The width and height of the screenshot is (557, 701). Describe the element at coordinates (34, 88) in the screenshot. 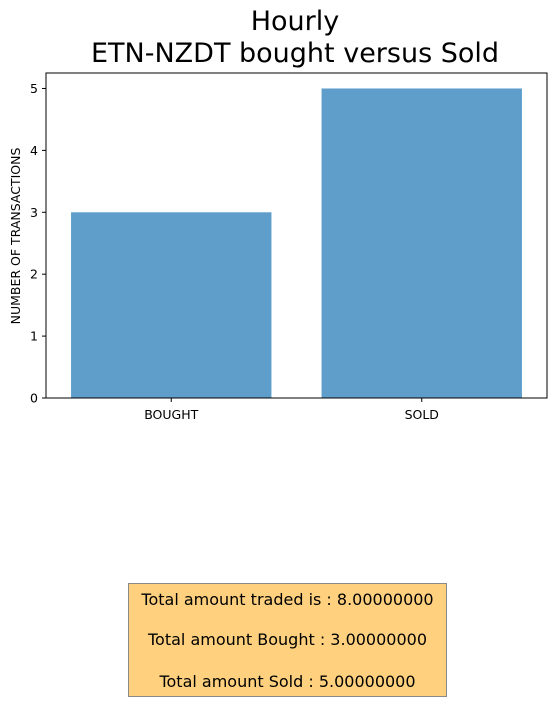

I see `y-tick-label: 5` at that location.